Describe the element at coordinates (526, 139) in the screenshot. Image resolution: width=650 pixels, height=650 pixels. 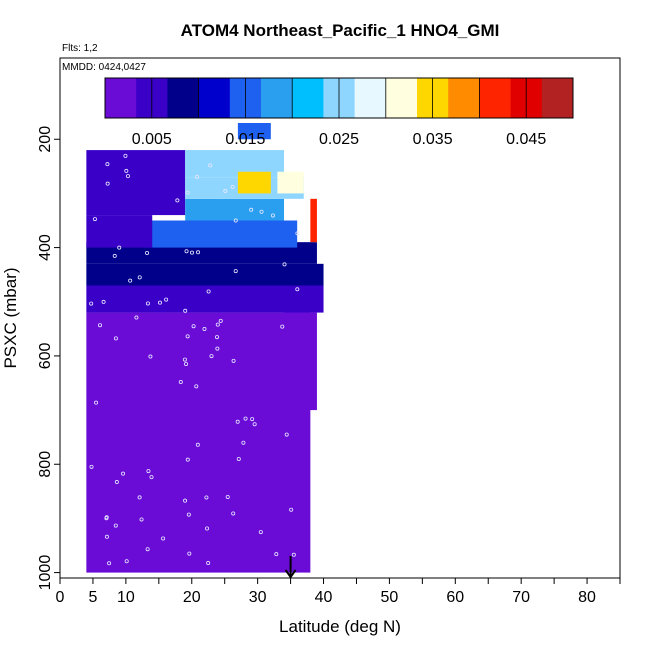
I see `colorbar-tick-label: 0.045` at that location.